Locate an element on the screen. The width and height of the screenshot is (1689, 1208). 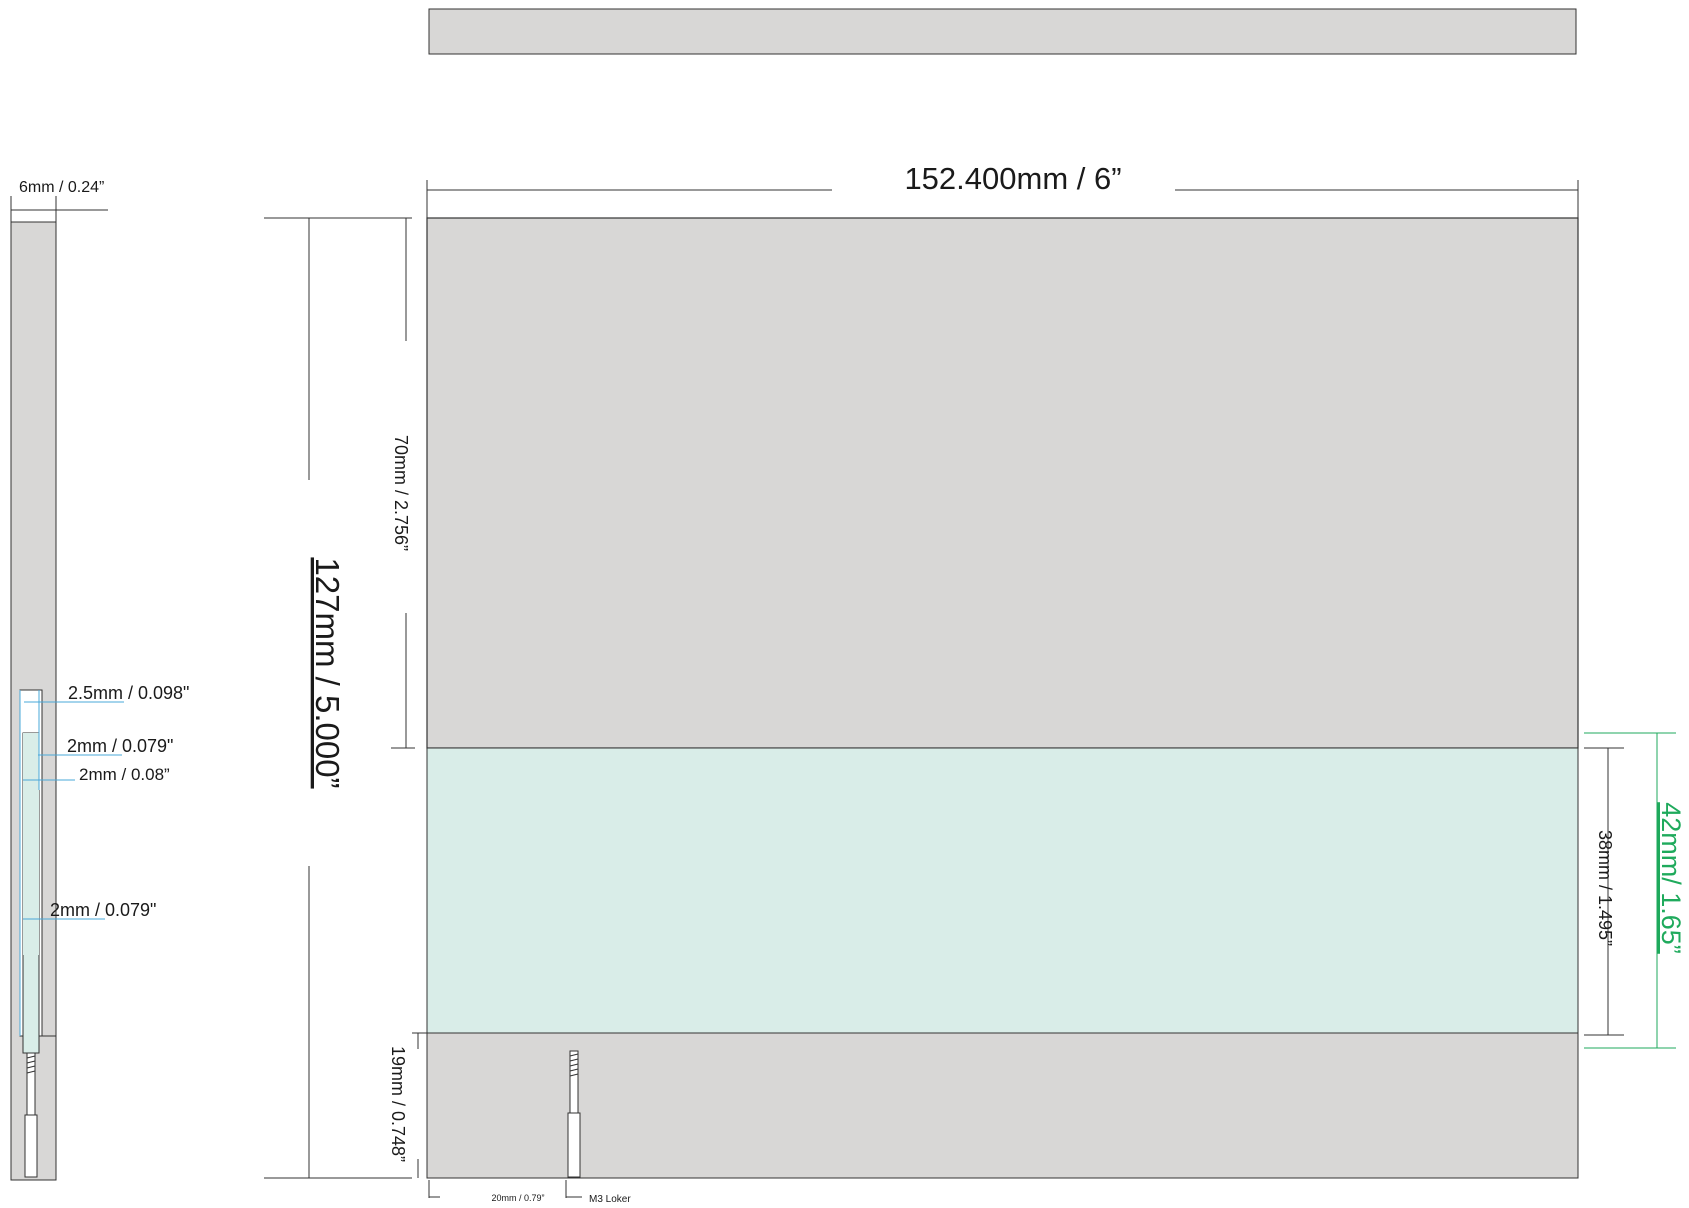
side-d-label: 2mm / 0.079" is located at coordinates (103, 910).